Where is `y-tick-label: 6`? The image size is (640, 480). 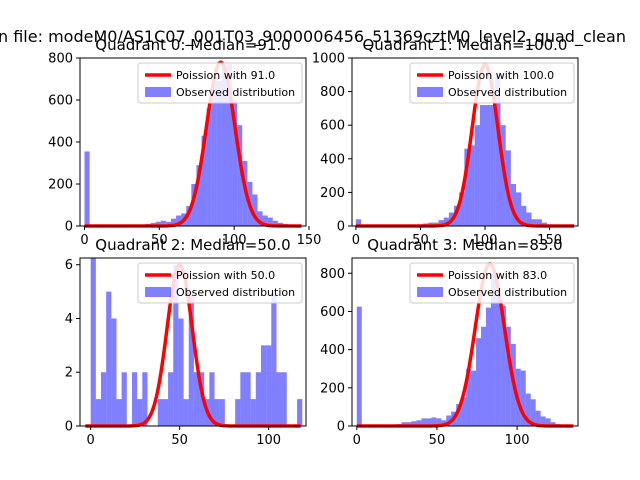
y-tick-label: 6 is located at coordinates (69, 265).